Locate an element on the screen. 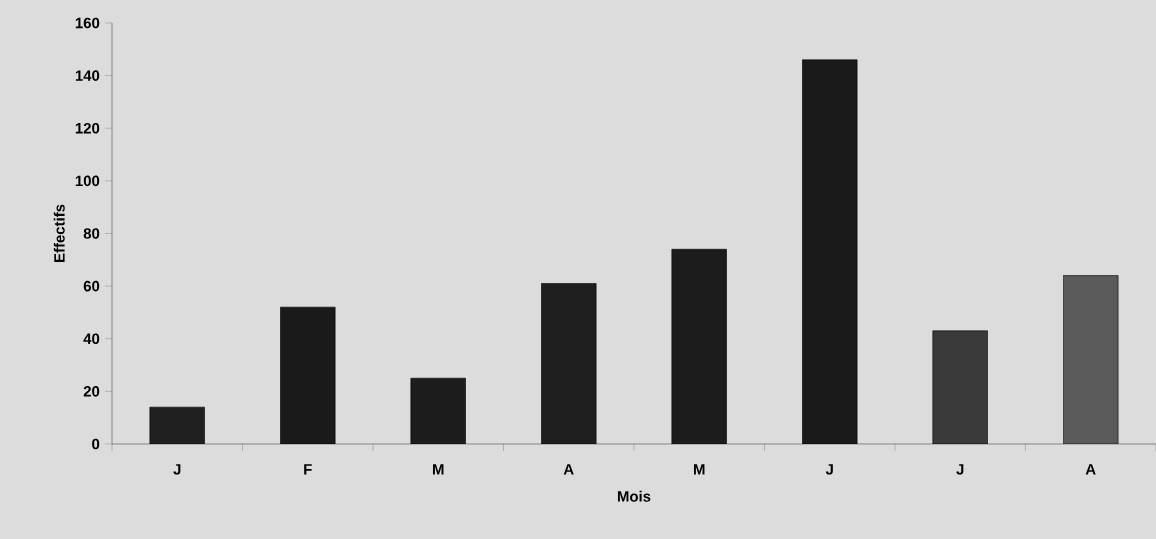  y-tick-label: 140 is located at coordinates (87, 75).